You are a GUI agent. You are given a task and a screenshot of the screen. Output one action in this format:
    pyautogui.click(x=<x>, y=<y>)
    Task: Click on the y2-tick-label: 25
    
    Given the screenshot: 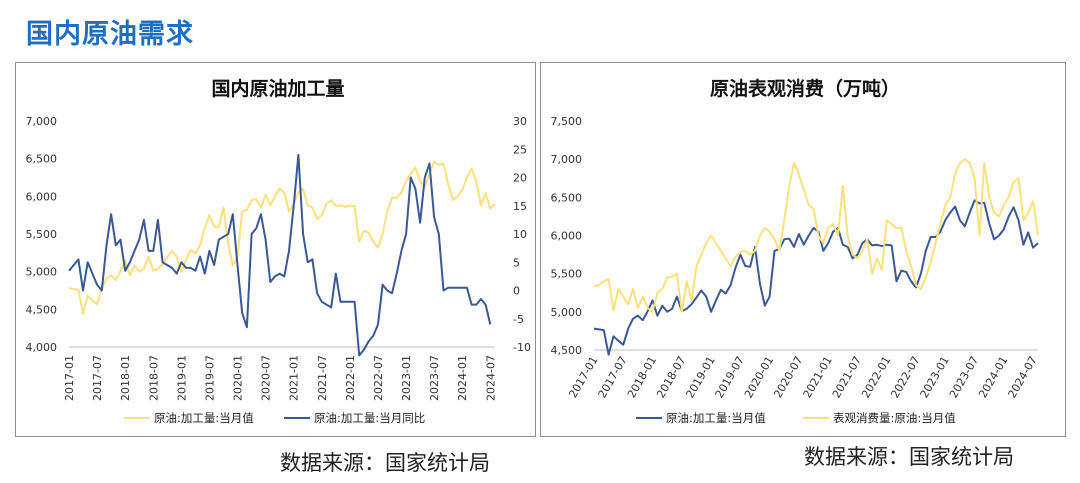 What is the action you would take?
    pyautogui.click(x=520, y=149)
    